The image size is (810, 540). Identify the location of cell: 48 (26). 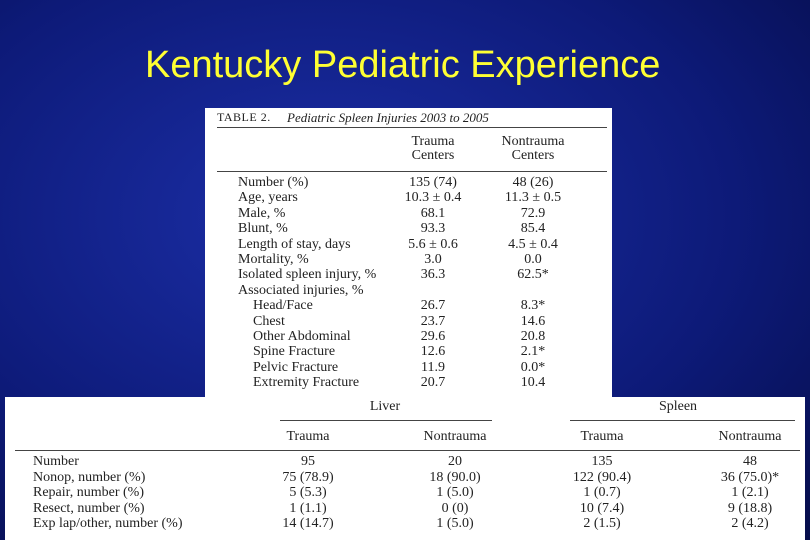
(533, 182).